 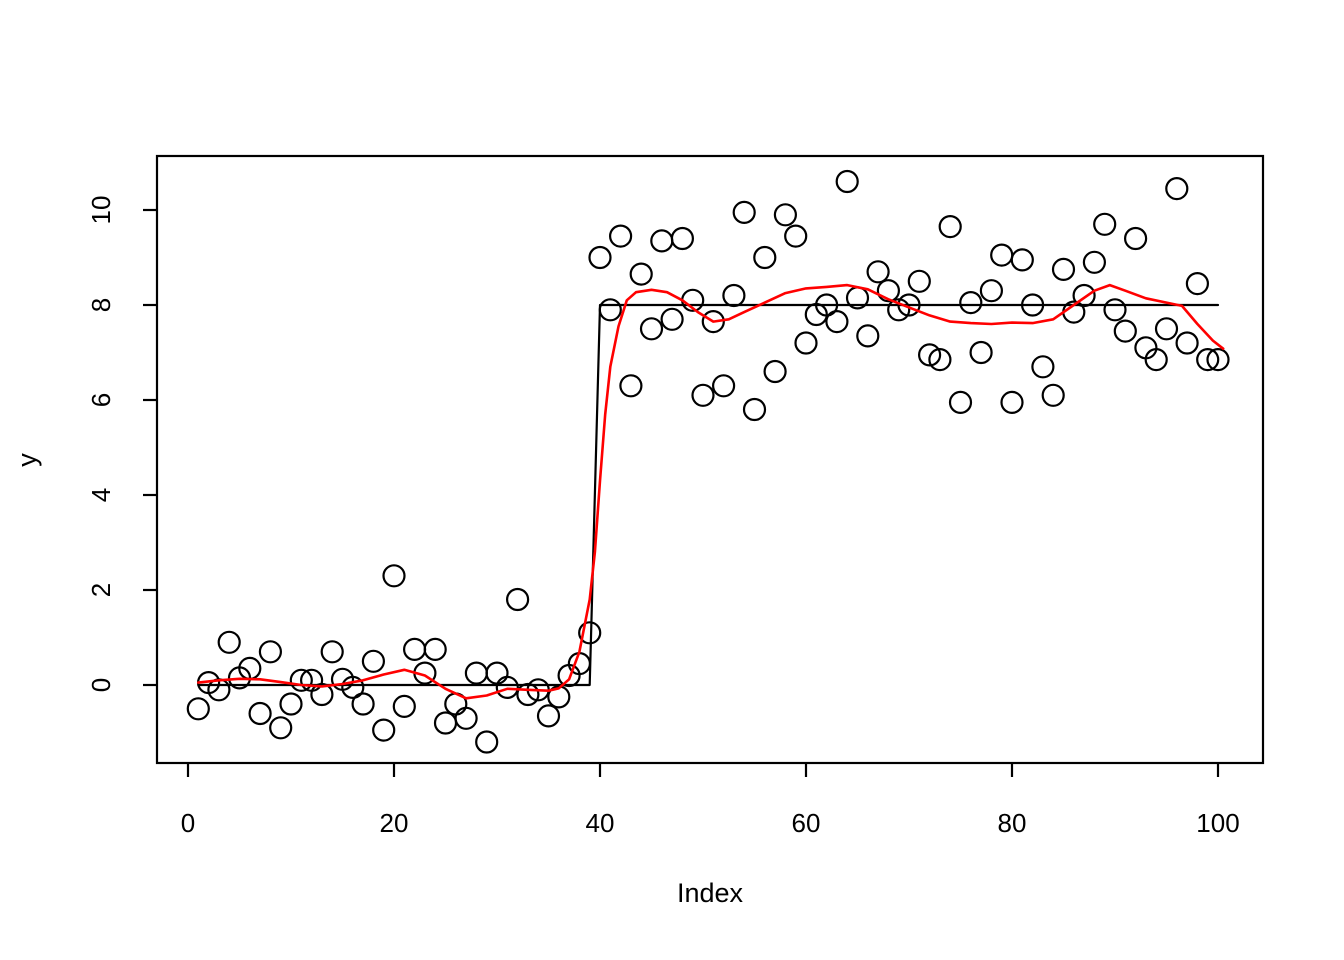 What do you see at coordinates (121, 444) in the screenshot?
I see `y-axis: 0 2 4 6 8 10` at bounding box center [121, 444].